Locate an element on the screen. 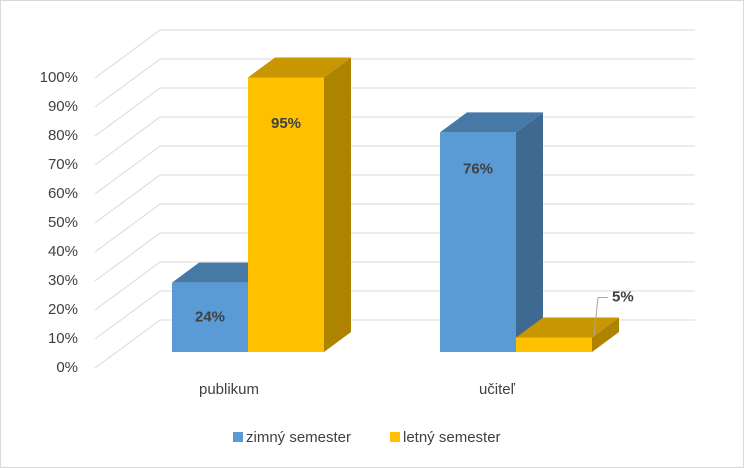 This screenshot has height=468, width=744. y-tick-label: 0% is located at coordinates (67, 367).